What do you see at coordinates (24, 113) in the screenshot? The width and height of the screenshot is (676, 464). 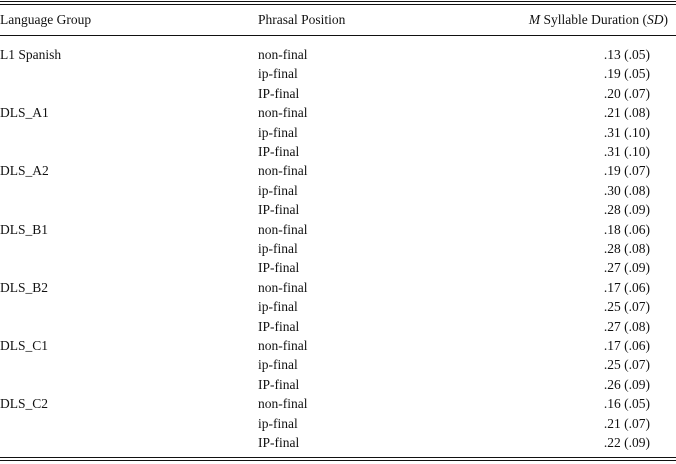 I see `group-name: DLS_A1` at bounding box center [24, 113].